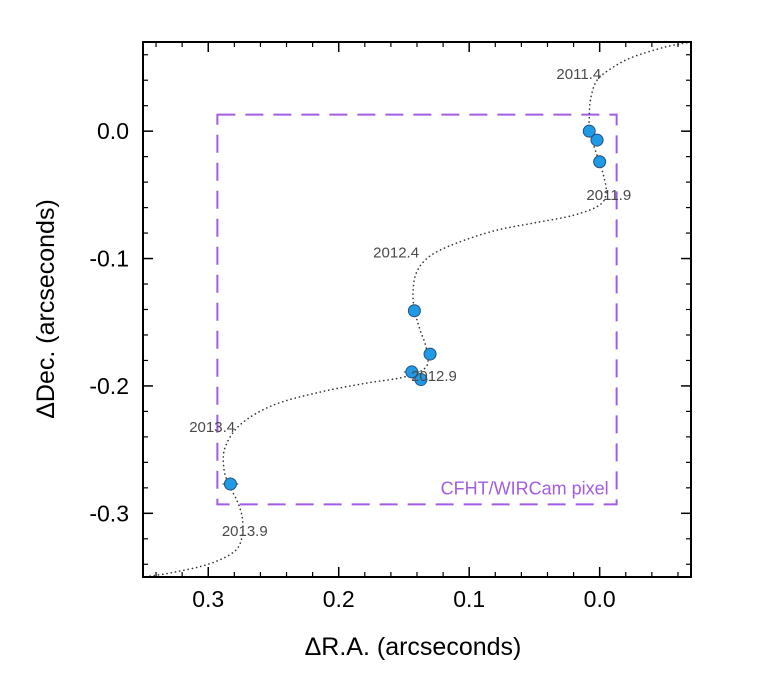 The width and height of the screenshot is (779, 675). I want to click on epoch-label-5: 2013.4, so click(212, 427).